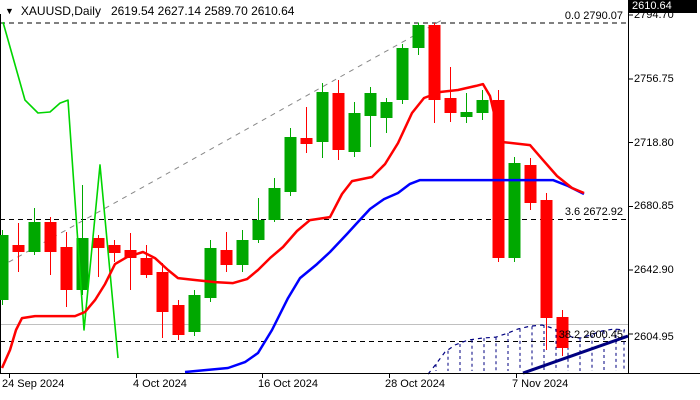 The image size is (700, 400). What do you see at coordinates (654, 79) in the screenshot?
I see `price-axis-label: 2756.75` at bounding box center [654, 79].